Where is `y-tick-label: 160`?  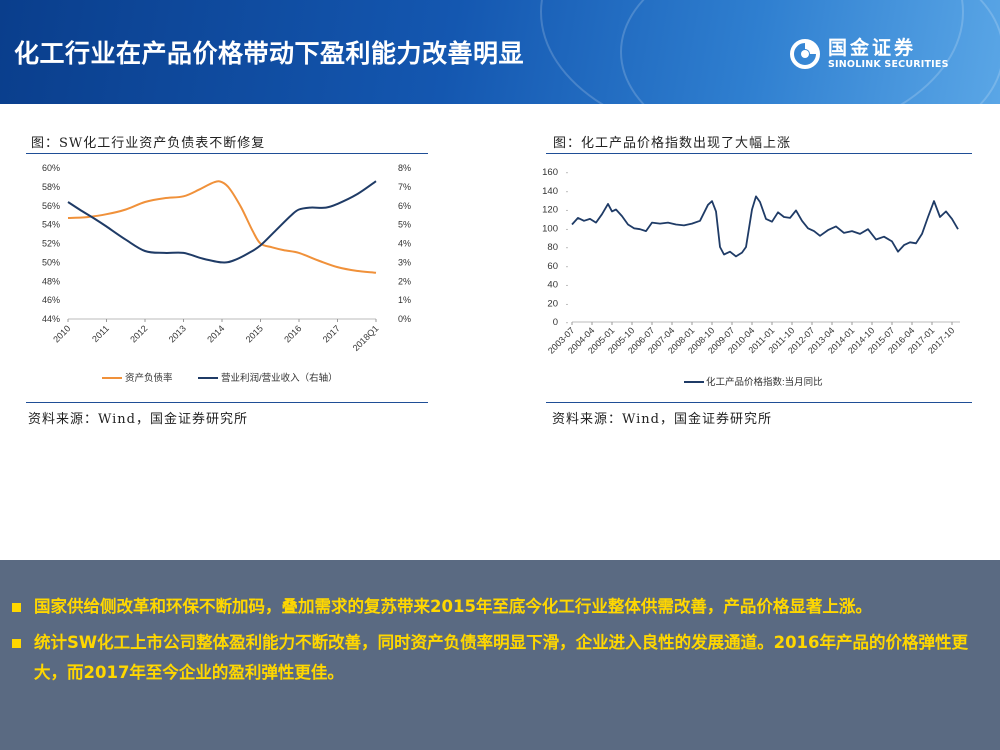 y-tick-label: 160 is located at coordinates (550, 172).